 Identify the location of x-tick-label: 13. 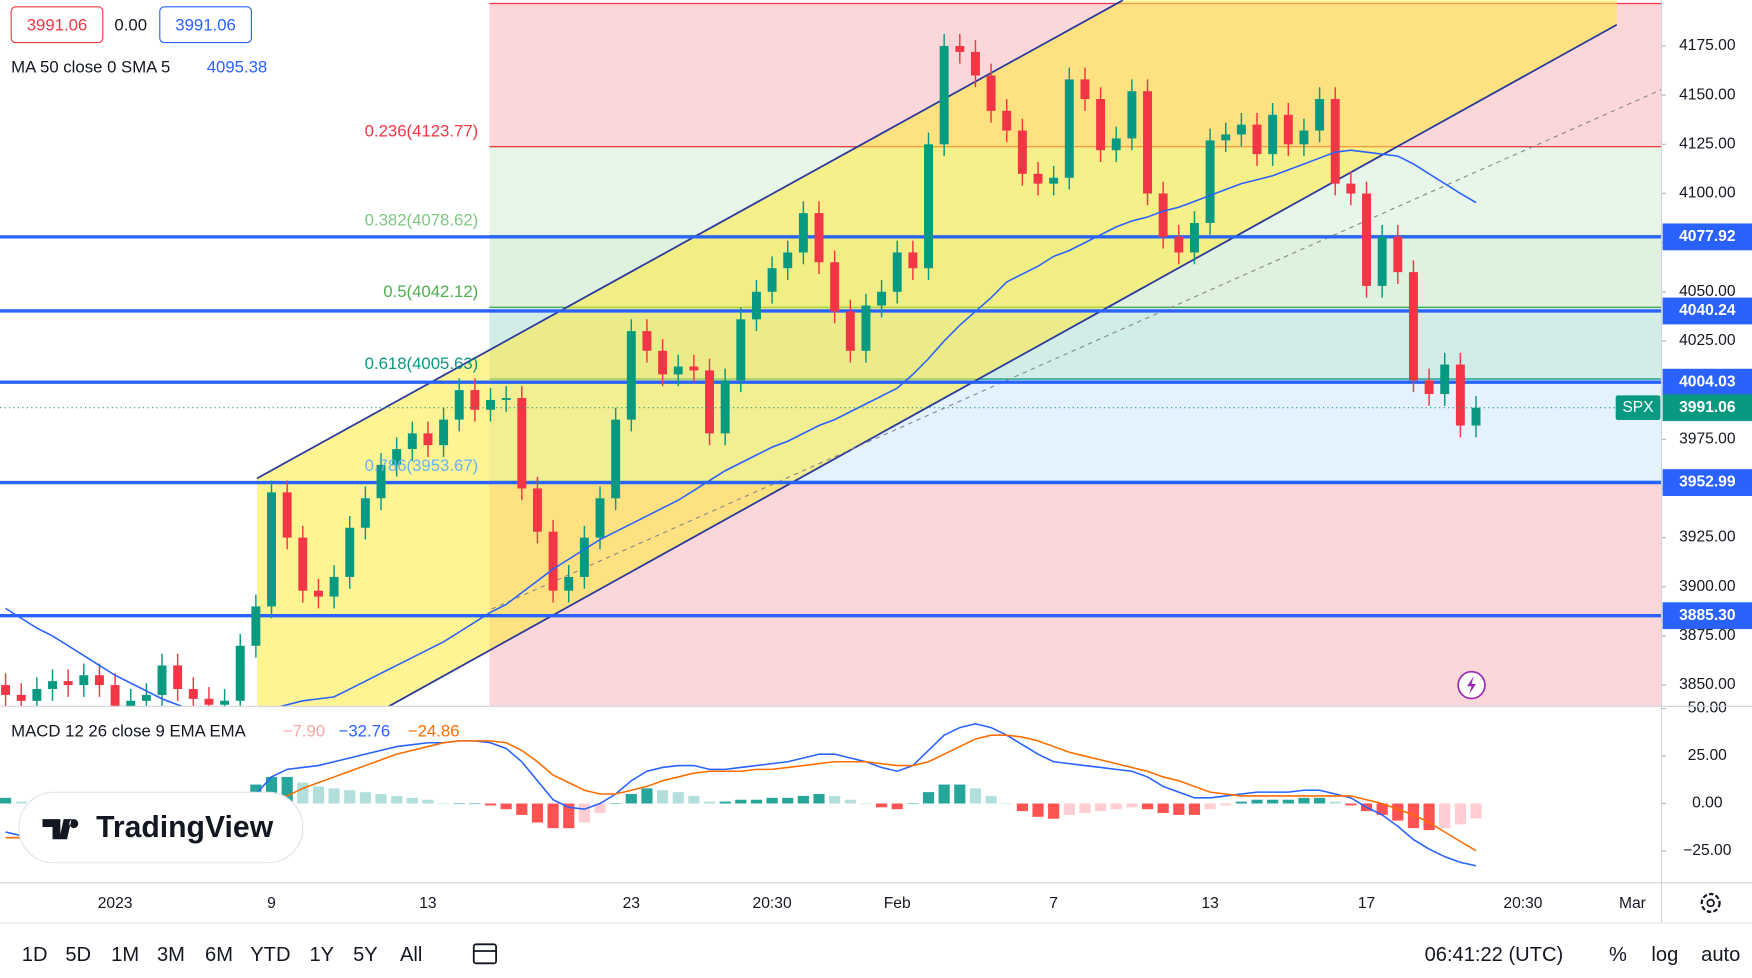
(1209, 903).